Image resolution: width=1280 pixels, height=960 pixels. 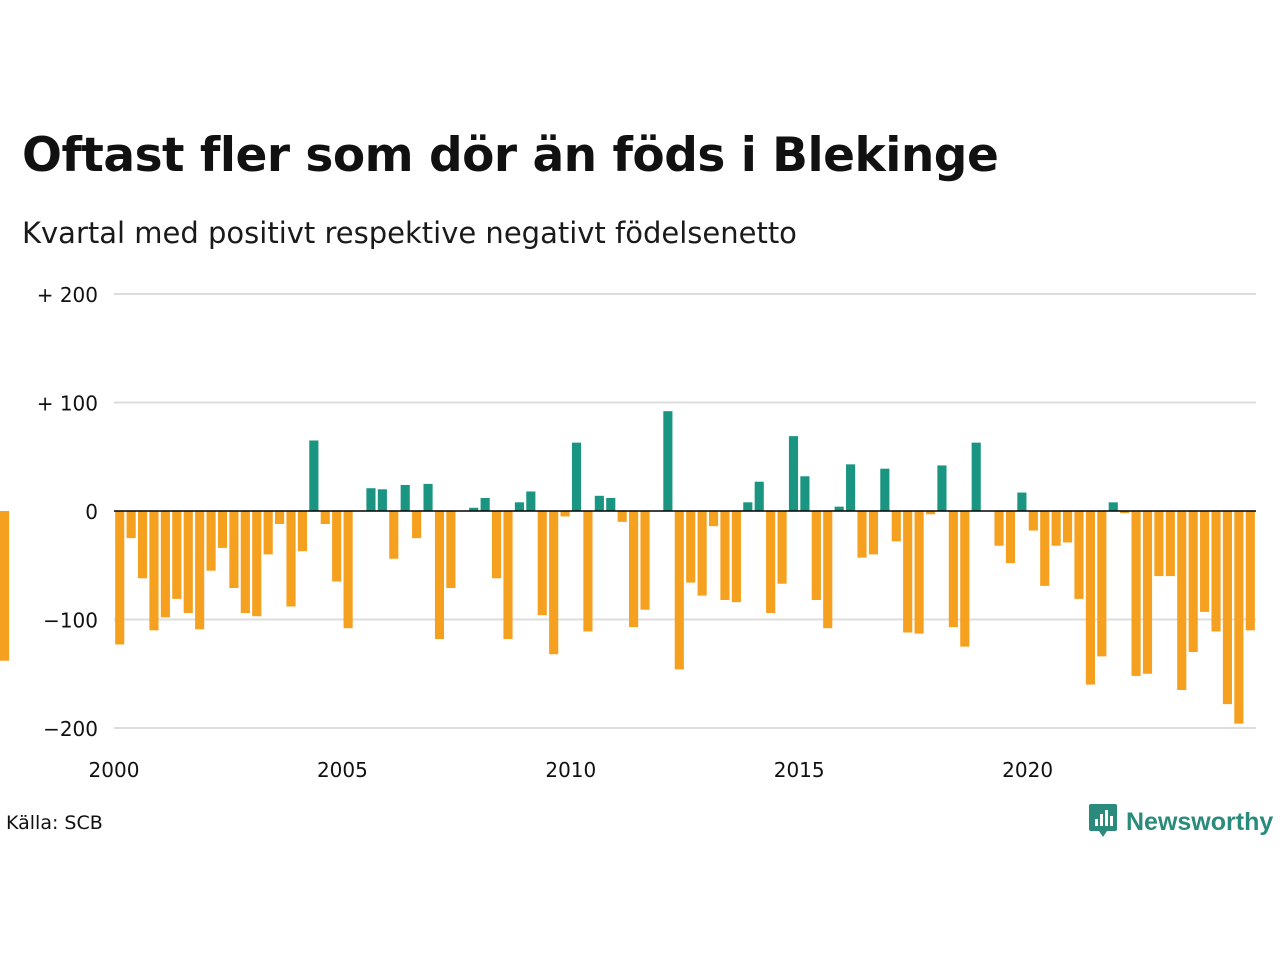 What do you see at coordinates (91, 512) in the screenshot?
I see `y-tick-label: 0` at bounding box center [91, 512].